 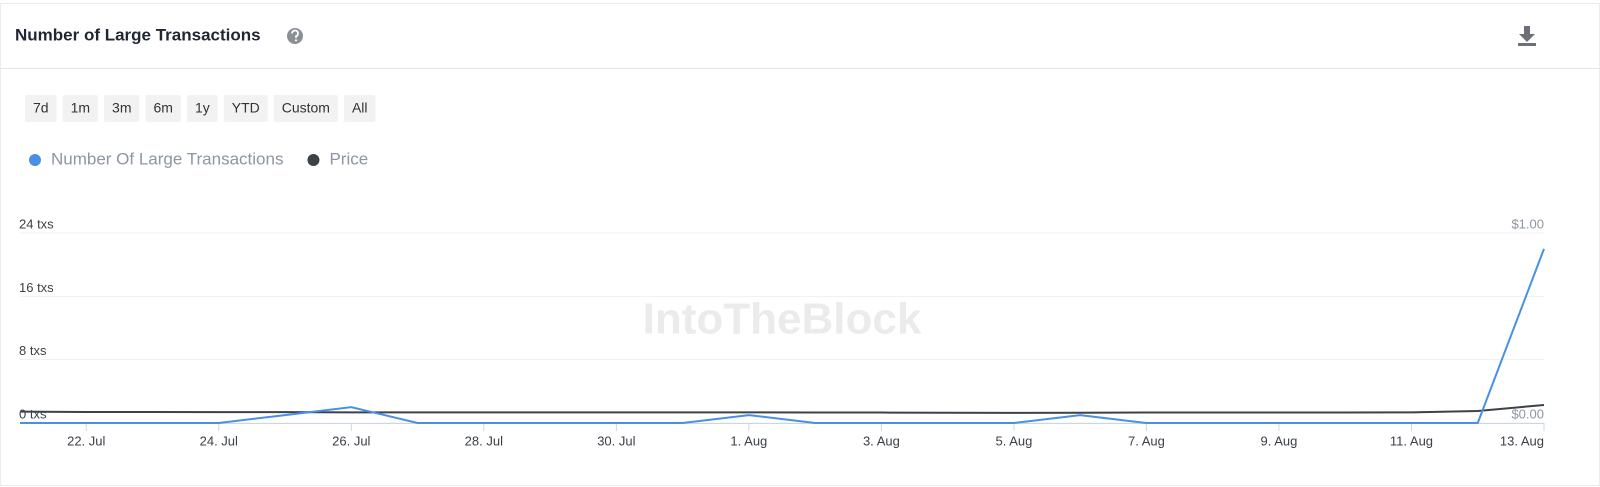 I want to click on range-button-label: 7d, so click(x=41, y=108).